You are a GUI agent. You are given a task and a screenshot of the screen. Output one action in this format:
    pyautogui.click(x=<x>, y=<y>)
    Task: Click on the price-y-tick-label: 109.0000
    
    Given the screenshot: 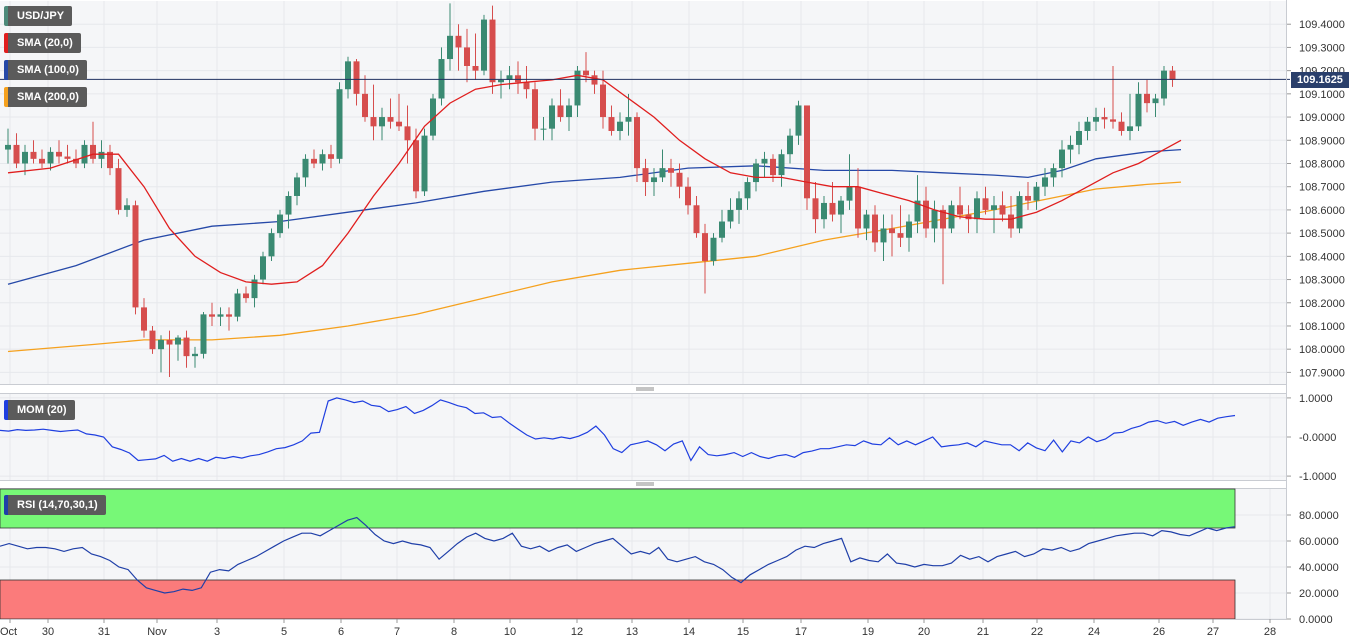 What is the action you would take?
    pyautogui.click(x=1322, y=118)
    